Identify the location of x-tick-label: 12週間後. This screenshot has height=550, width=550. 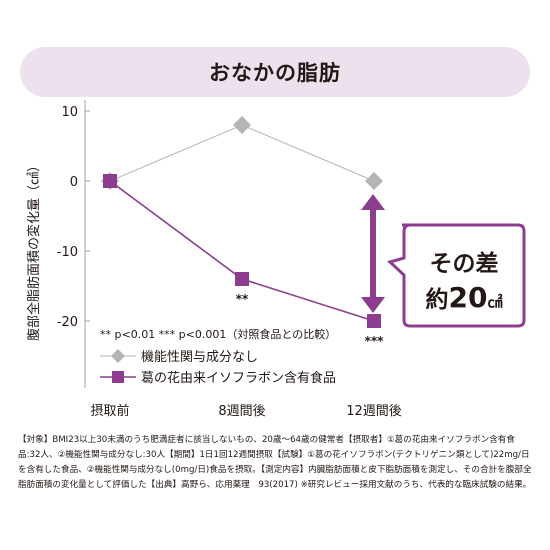
(374, 411).